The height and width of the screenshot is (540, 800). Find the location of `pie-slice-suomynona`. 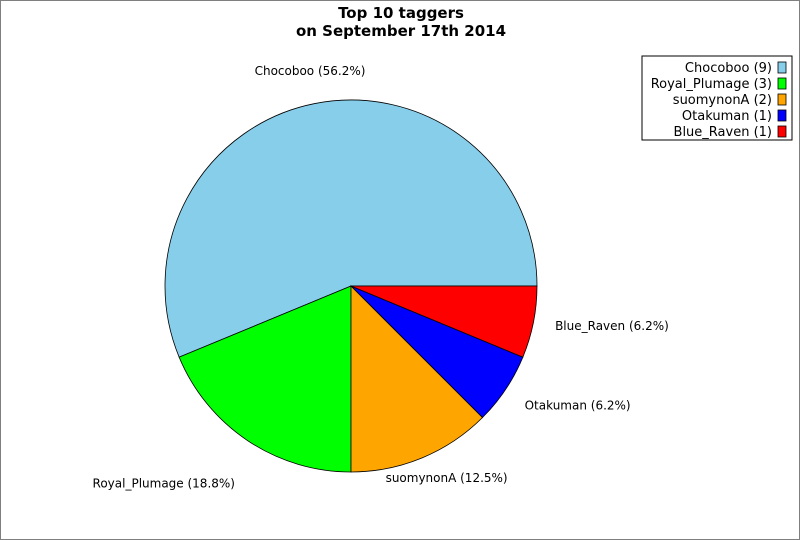

pie-slice-suomynona is located at coordinates (417, 379).